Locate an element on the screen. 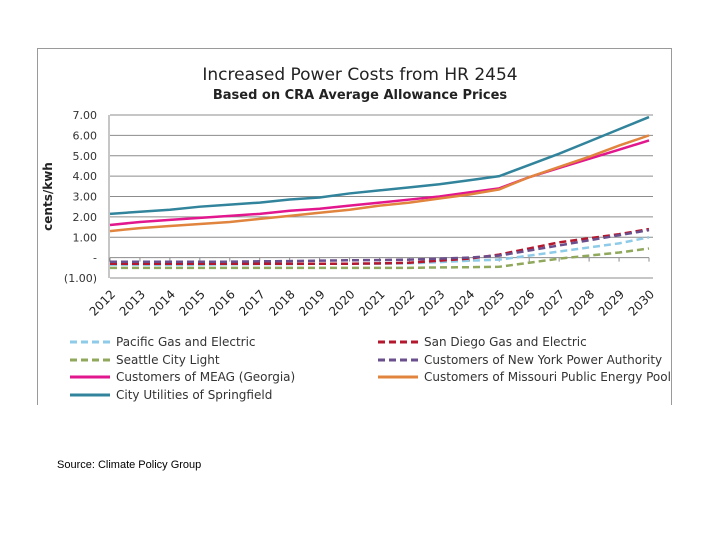 The width and height of the screenshot is (720, 540). x-tick-label: 2012 is located at coordinates (102, 302).